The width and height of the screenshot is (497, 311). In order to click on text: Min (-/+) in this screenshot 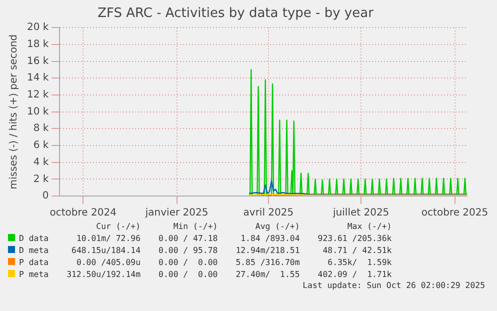, I will do `click(195, 226)`.